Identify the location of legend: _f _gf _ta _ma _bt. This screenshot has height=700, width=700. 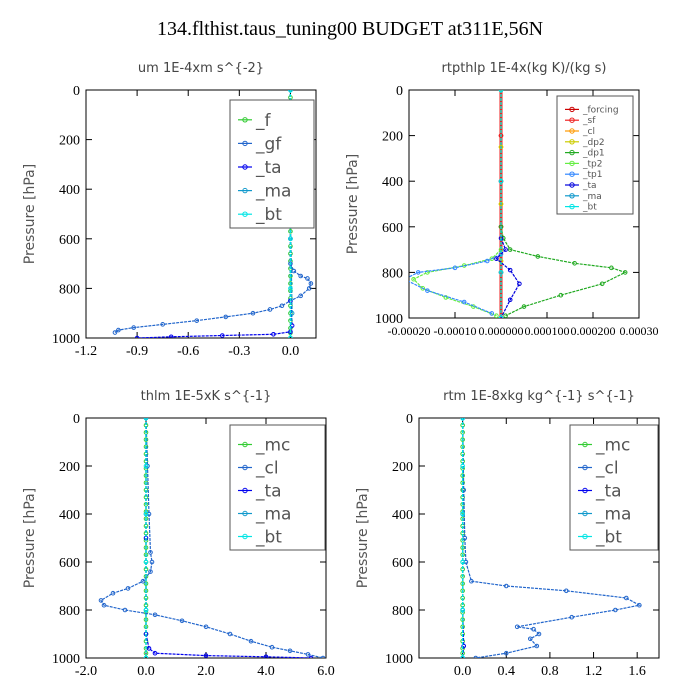
(272, 164).